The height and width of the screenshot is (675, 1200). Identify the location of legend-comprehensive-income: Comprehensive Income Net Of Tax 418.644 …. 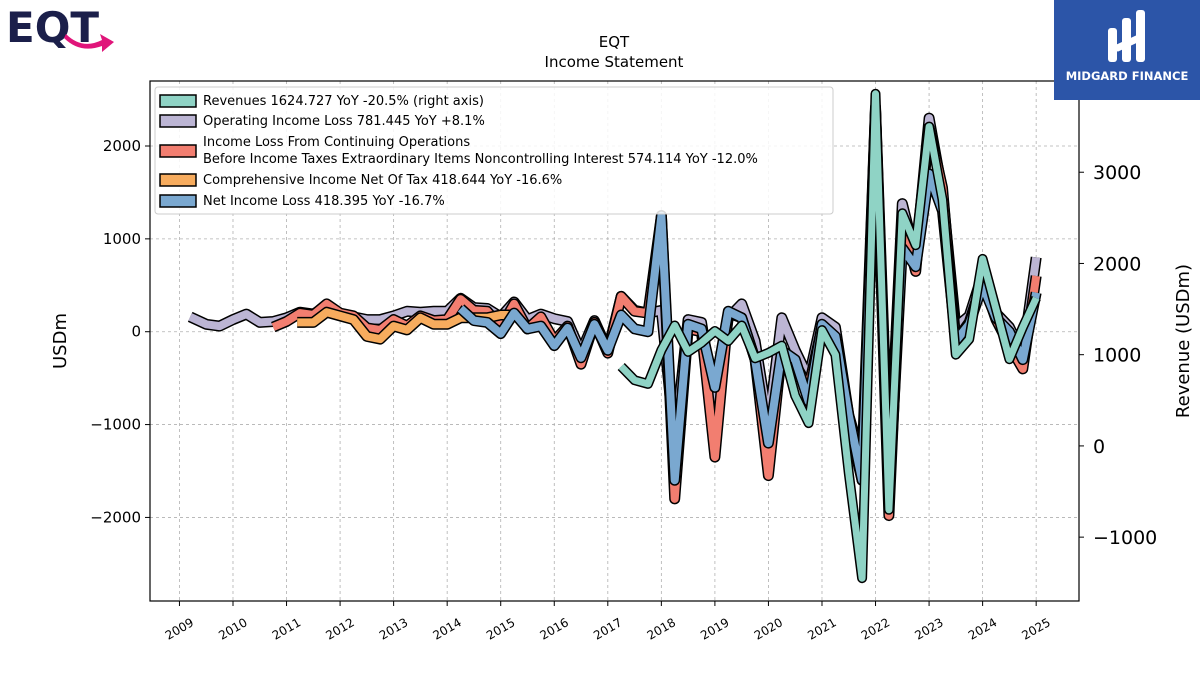
(382, 180).